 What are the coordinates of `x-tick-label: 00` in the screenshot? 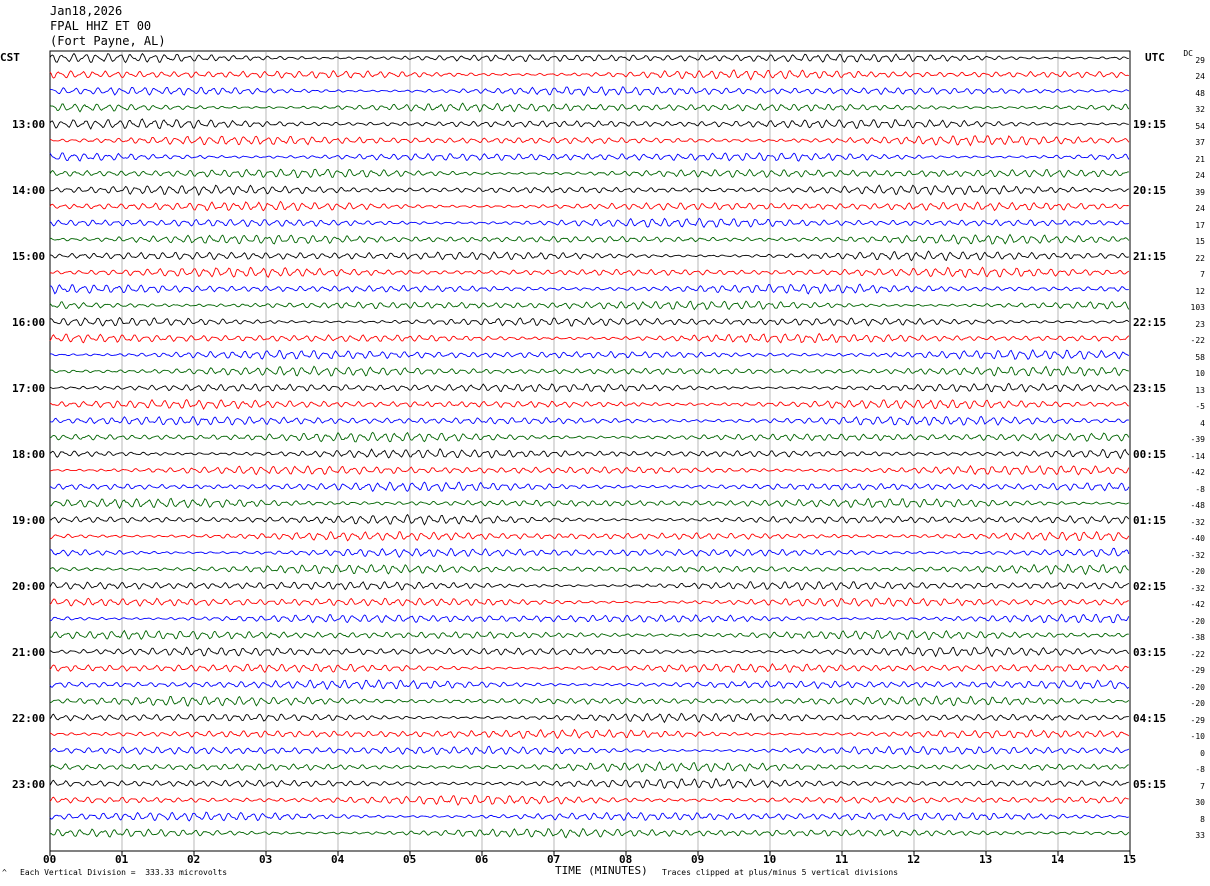 It's located at (50, 859).